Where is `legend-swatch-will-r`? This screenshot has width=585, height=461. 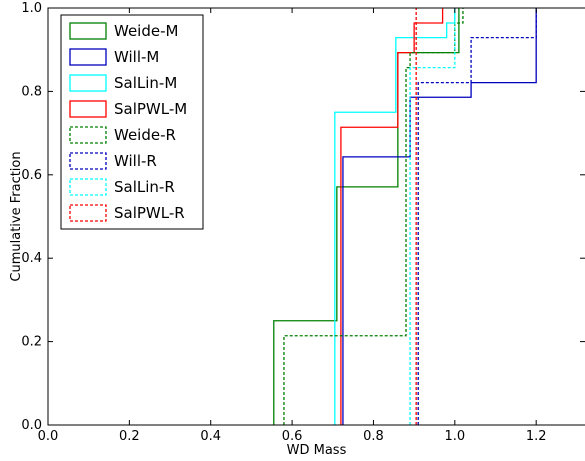 legend-swatch-will-r is located at coordinates (88, 161).